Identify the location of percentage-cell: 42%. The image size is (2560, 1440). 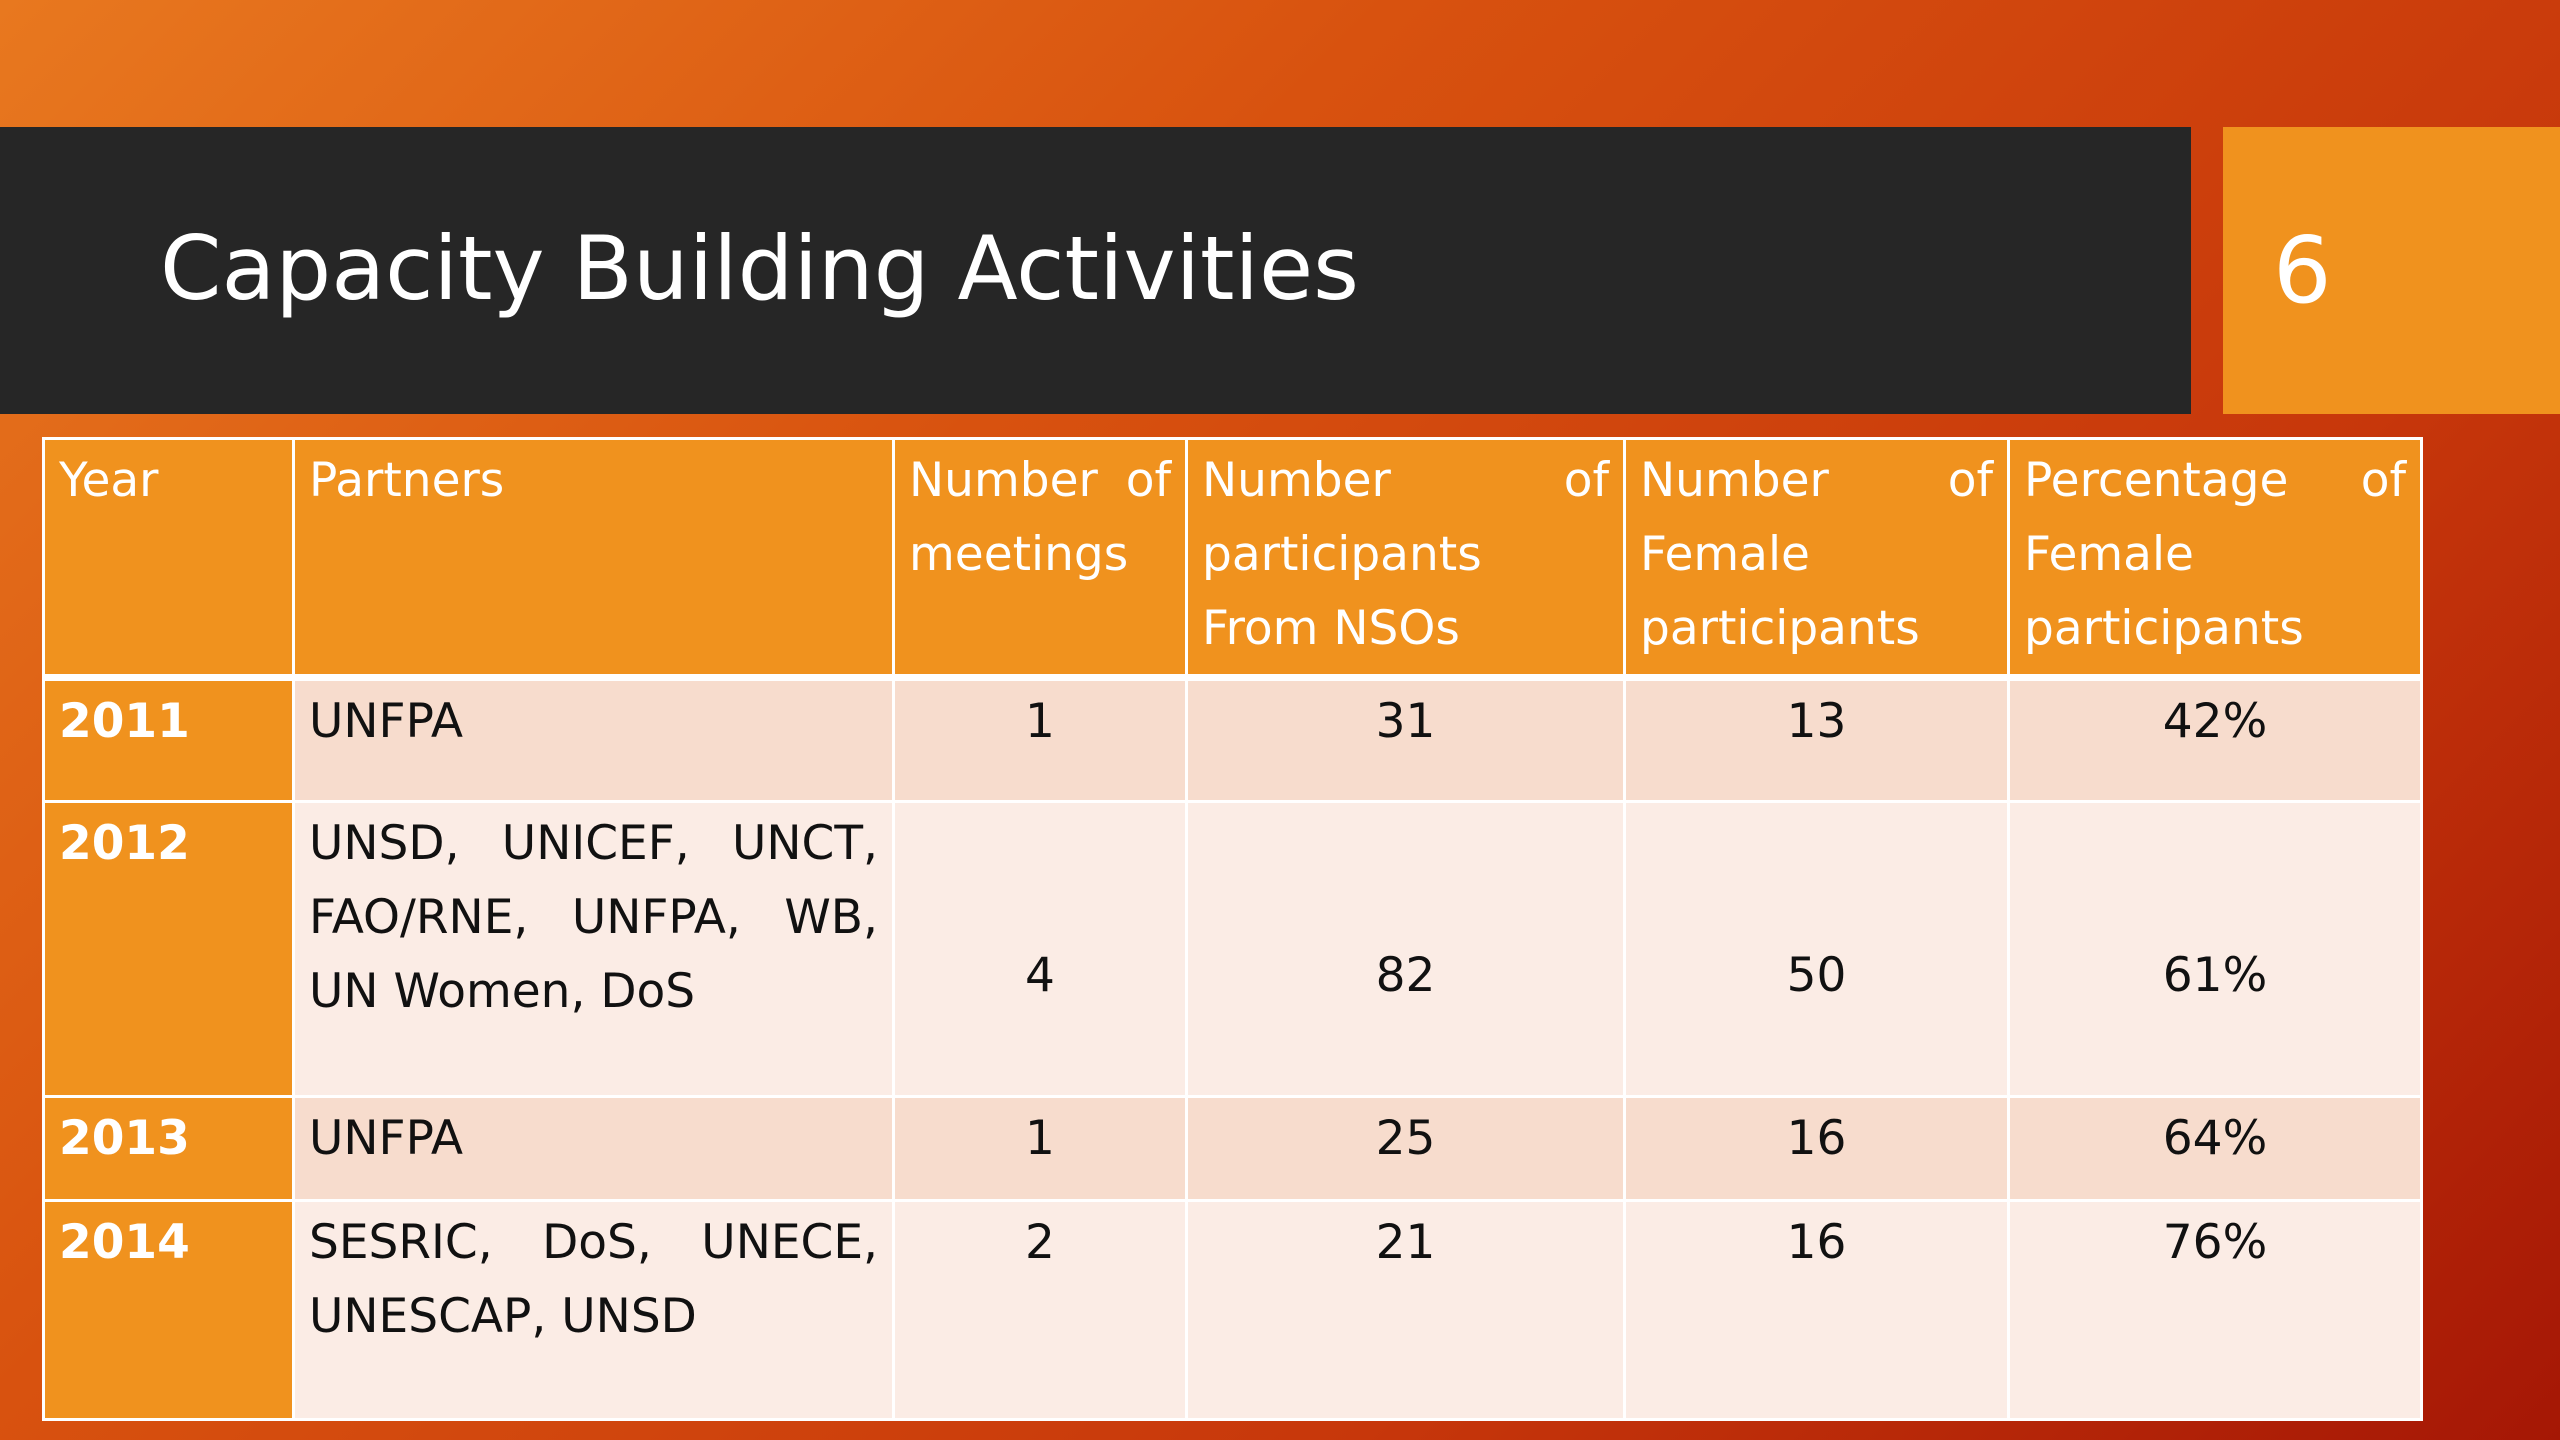
(2215, 739).